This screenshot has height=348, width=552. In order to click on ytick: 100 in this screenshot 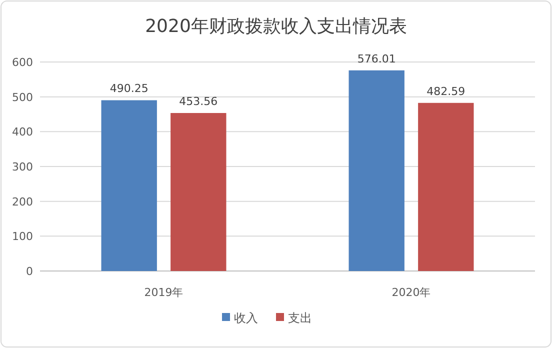, I will do `click(22, 237)`.